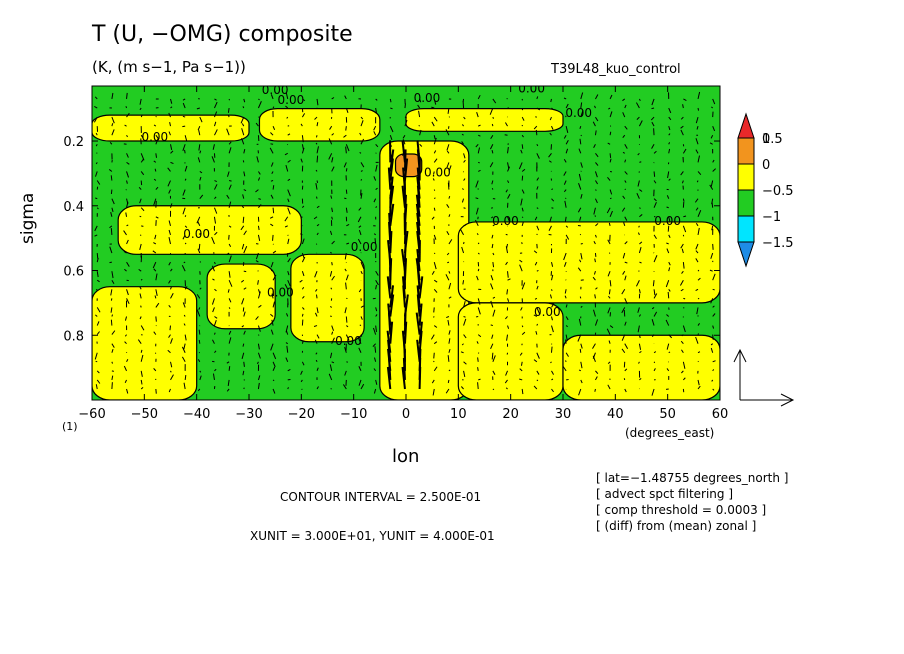 The height and width of the screenshot is (654, 904). What do you see at coordinates (171, 128) in the screenshot?
I see `contour-region` at bounding box center [171, 128].